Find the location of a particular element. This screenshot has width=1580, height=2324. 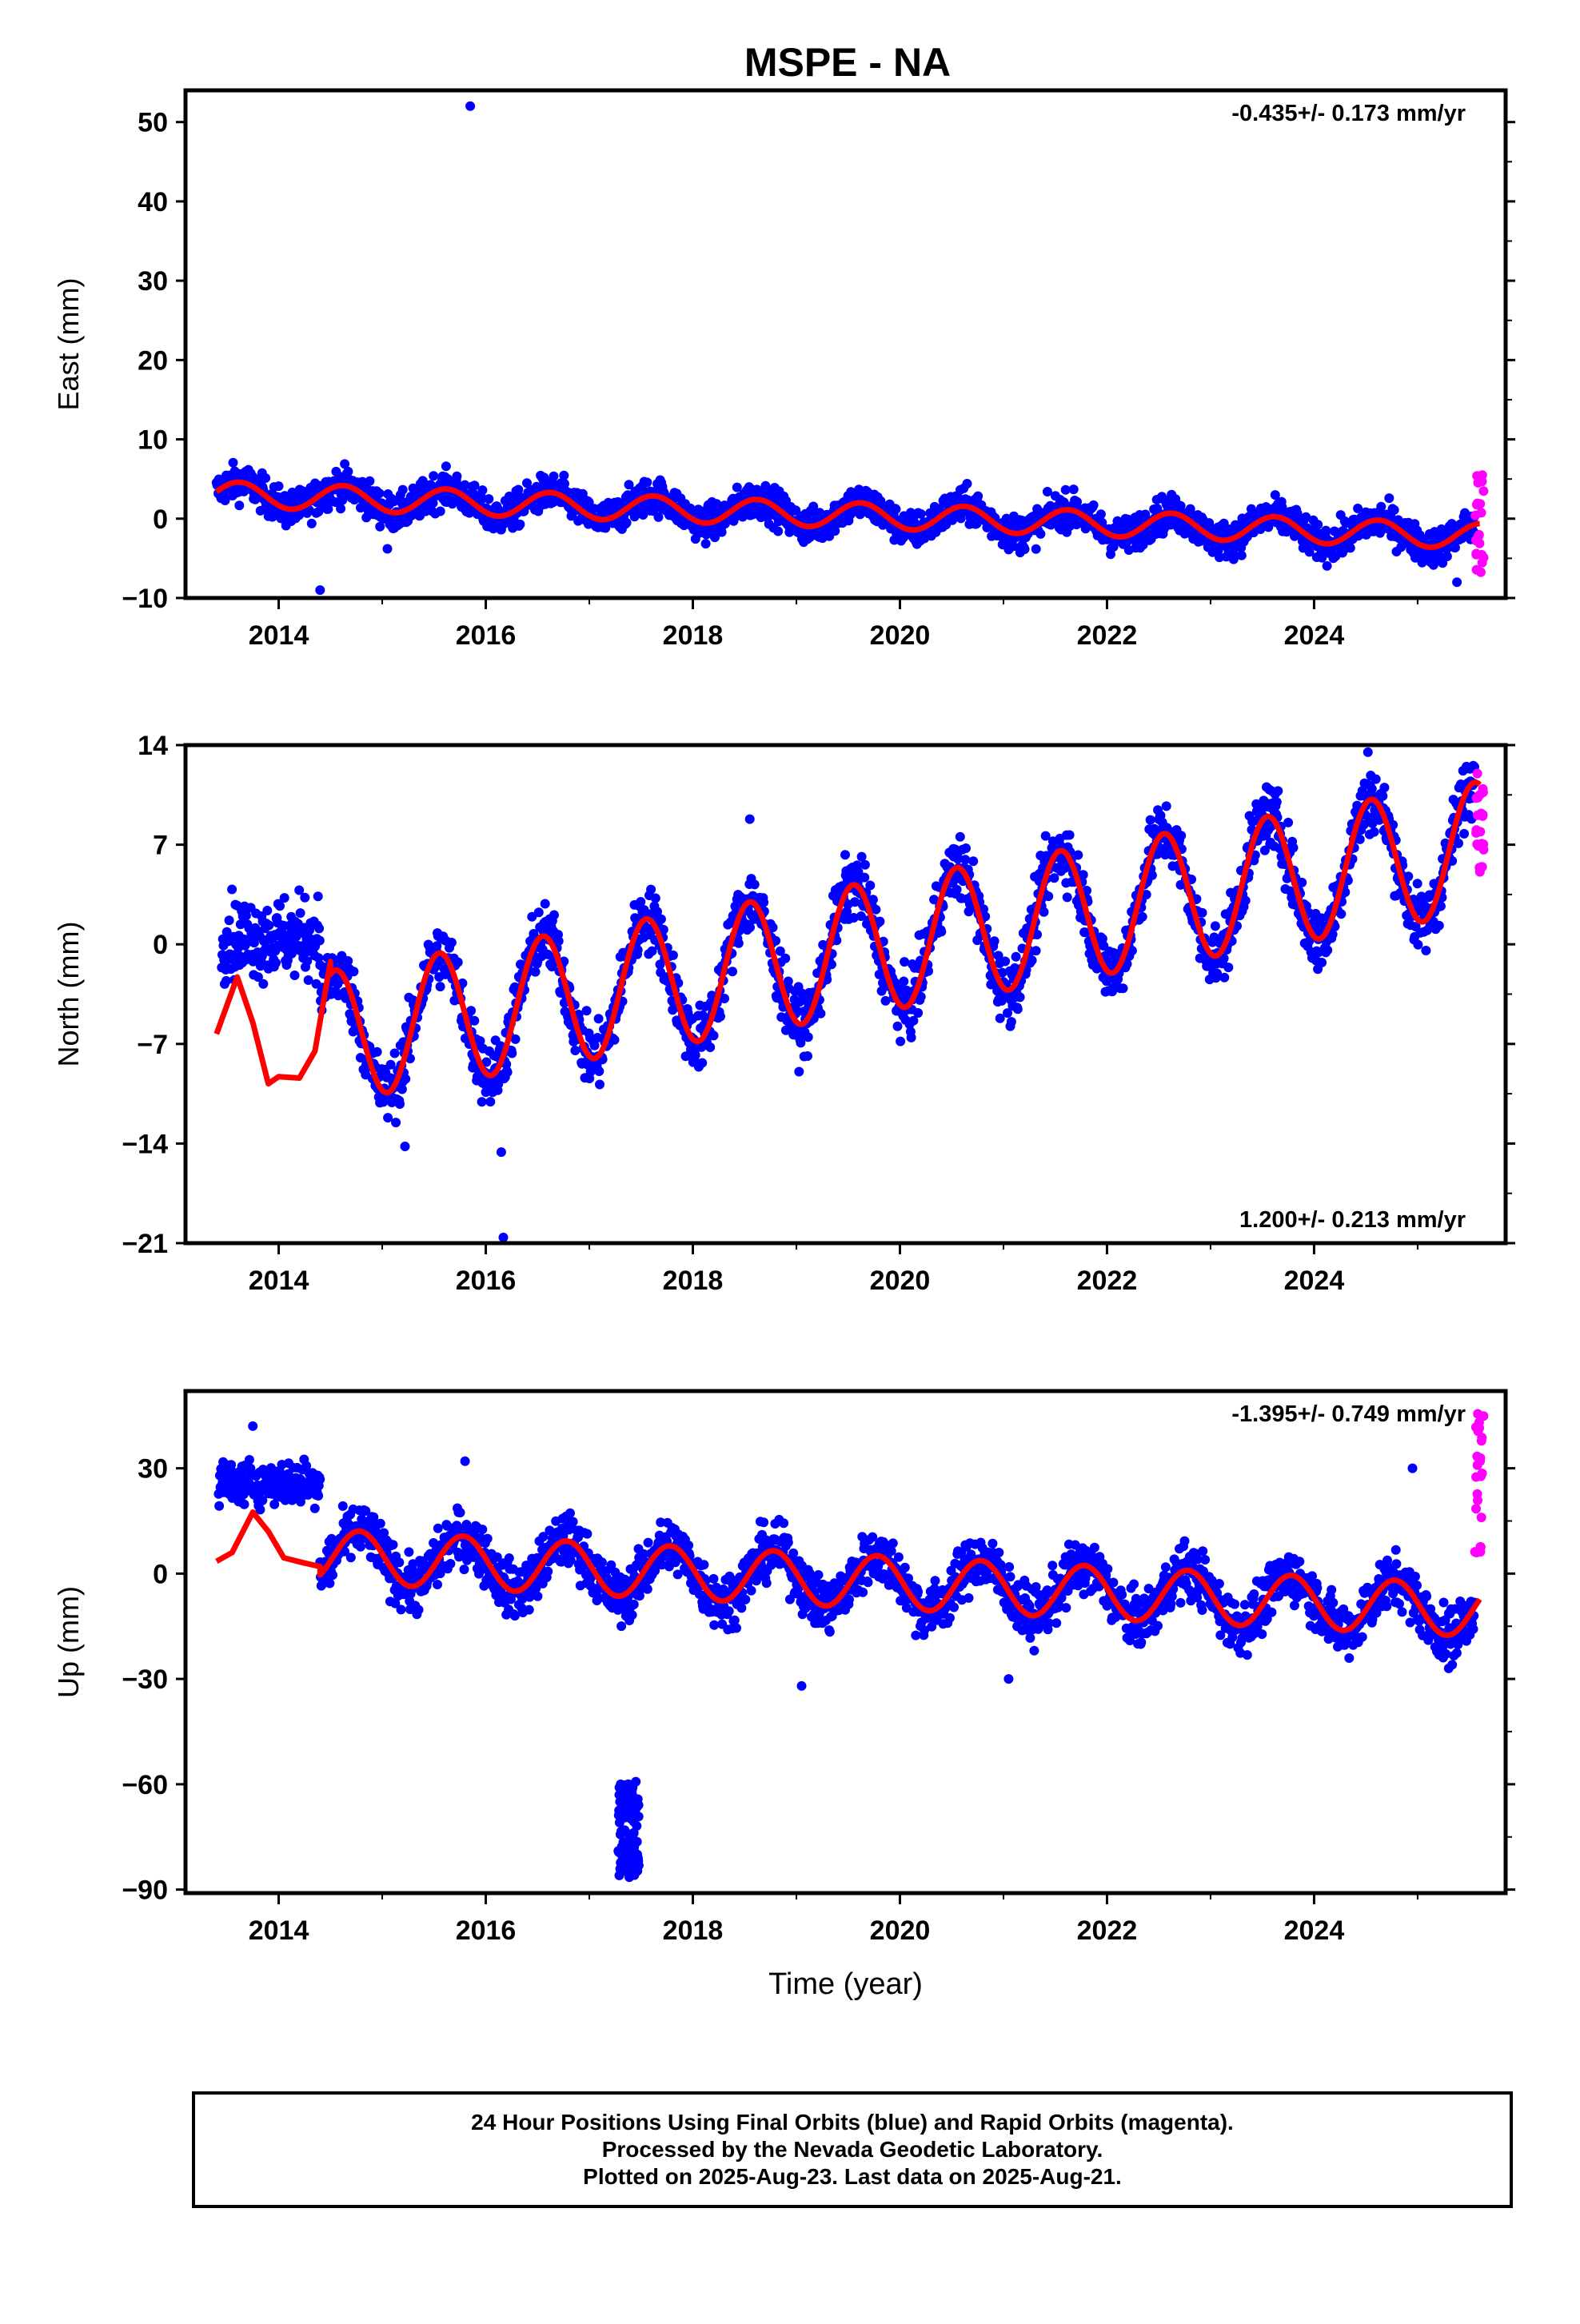

x-tick-label: 2018 is located at coordinates (693, 635).